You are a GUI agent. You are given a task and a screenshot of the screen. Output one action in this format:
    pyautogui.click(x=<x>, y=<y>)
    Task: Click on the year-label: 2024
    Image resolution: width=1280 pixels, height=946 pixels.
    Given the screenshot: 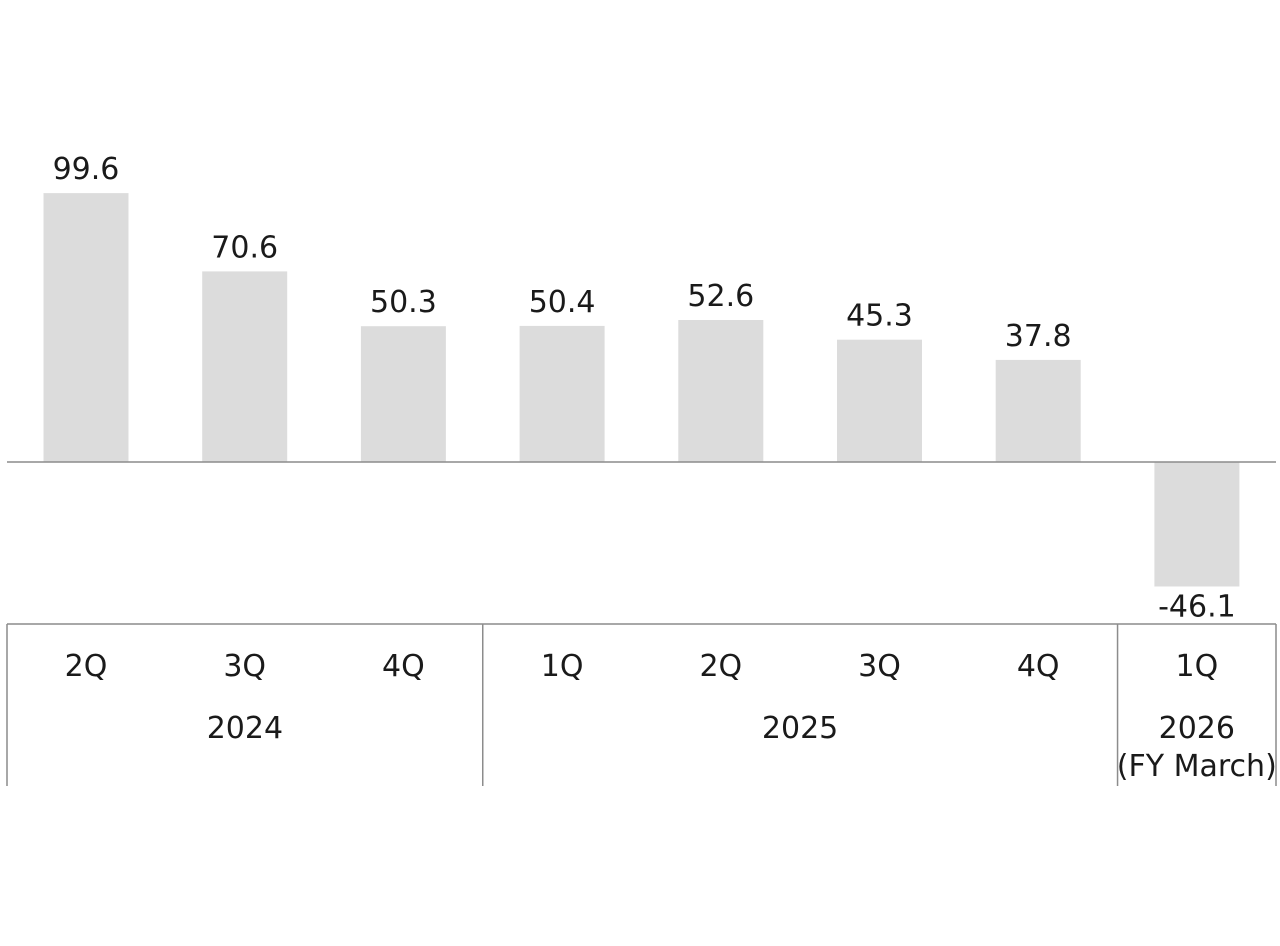 What is the action you would take?
    pyautogui.click(x=245, y=728)
    